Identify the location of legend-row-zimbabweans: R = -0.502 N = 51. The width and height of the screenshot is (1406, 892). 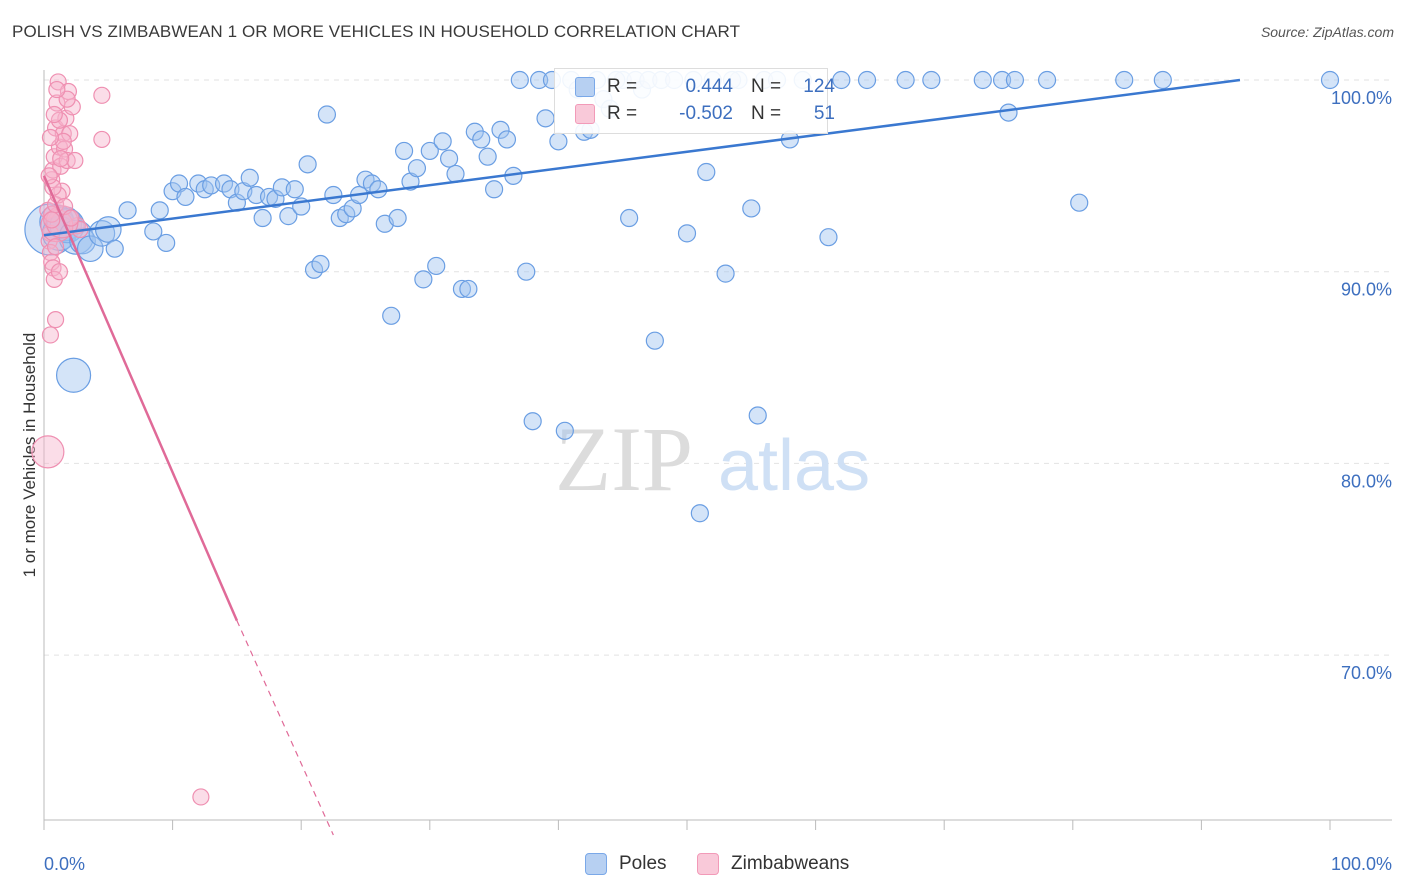
(705, 114).